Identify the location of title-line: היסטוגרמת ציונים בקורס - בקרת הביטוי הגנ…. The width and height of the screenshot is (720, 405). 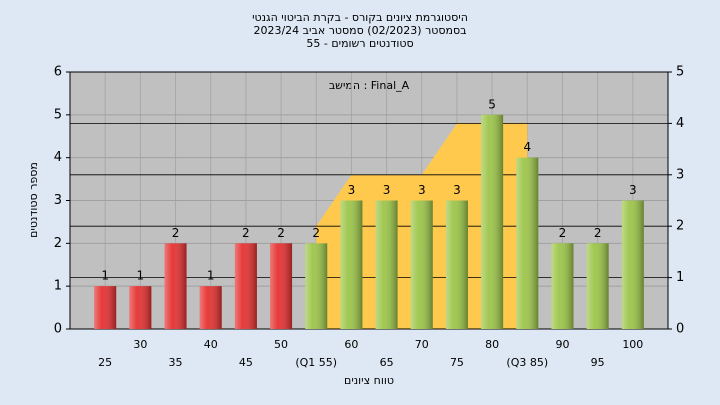
(360, 17).